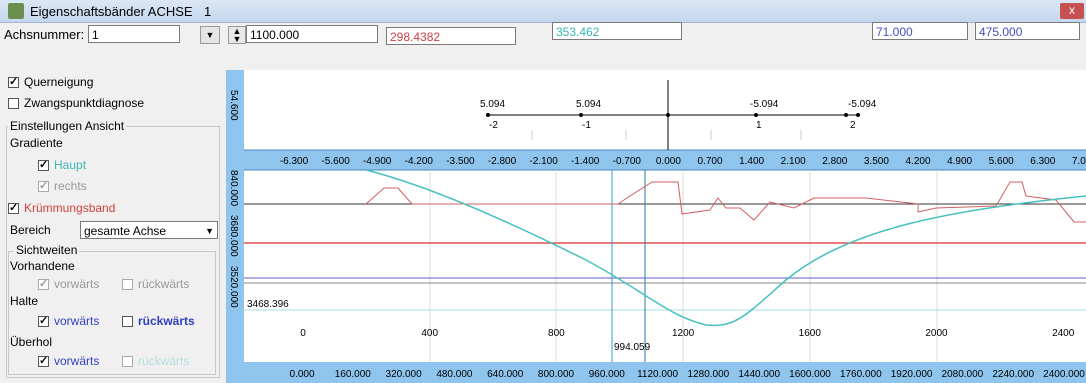 This screenshot has width=1086, height=383. Describe the element at coordinates (793, 161) in the screenshot. I see `axis-tick-label: 2.100` at that location.